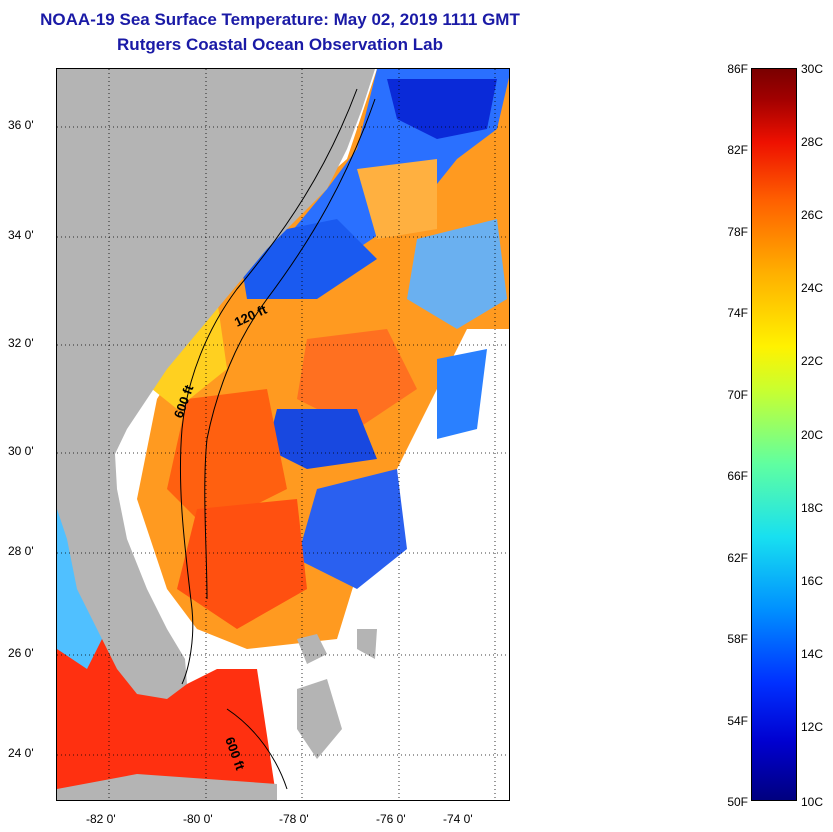  What do you see at coordinates (812, 654) in the screenshot?
I see `colorbar-c-label: 14C` at bounding box center [812, 654].